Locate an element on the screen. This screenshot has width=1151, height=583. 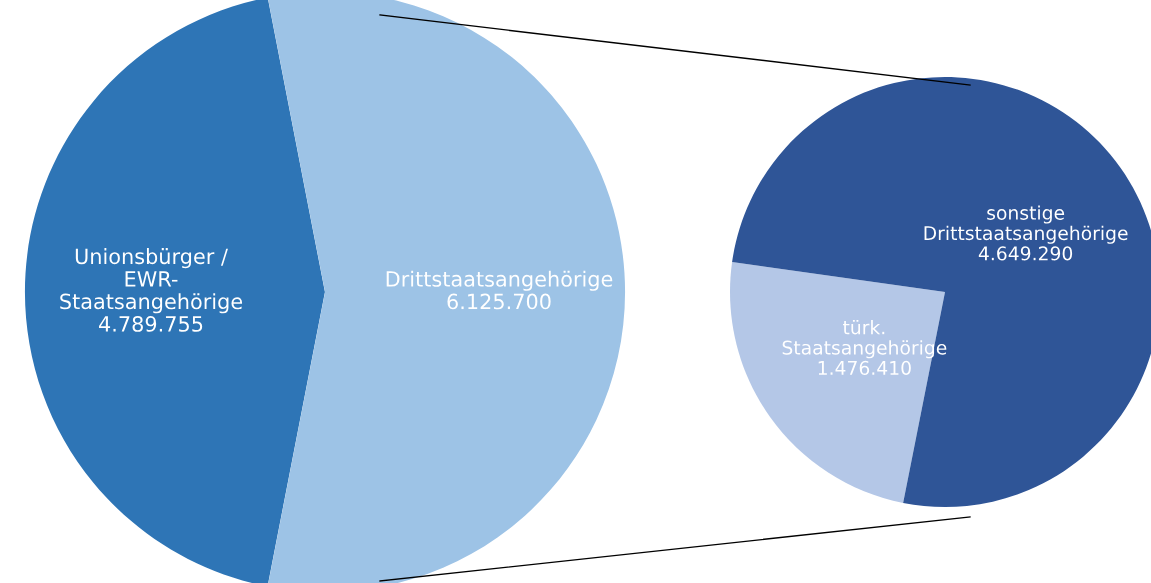
data-label: 4.789.755 is located at coordinates (151, 324).